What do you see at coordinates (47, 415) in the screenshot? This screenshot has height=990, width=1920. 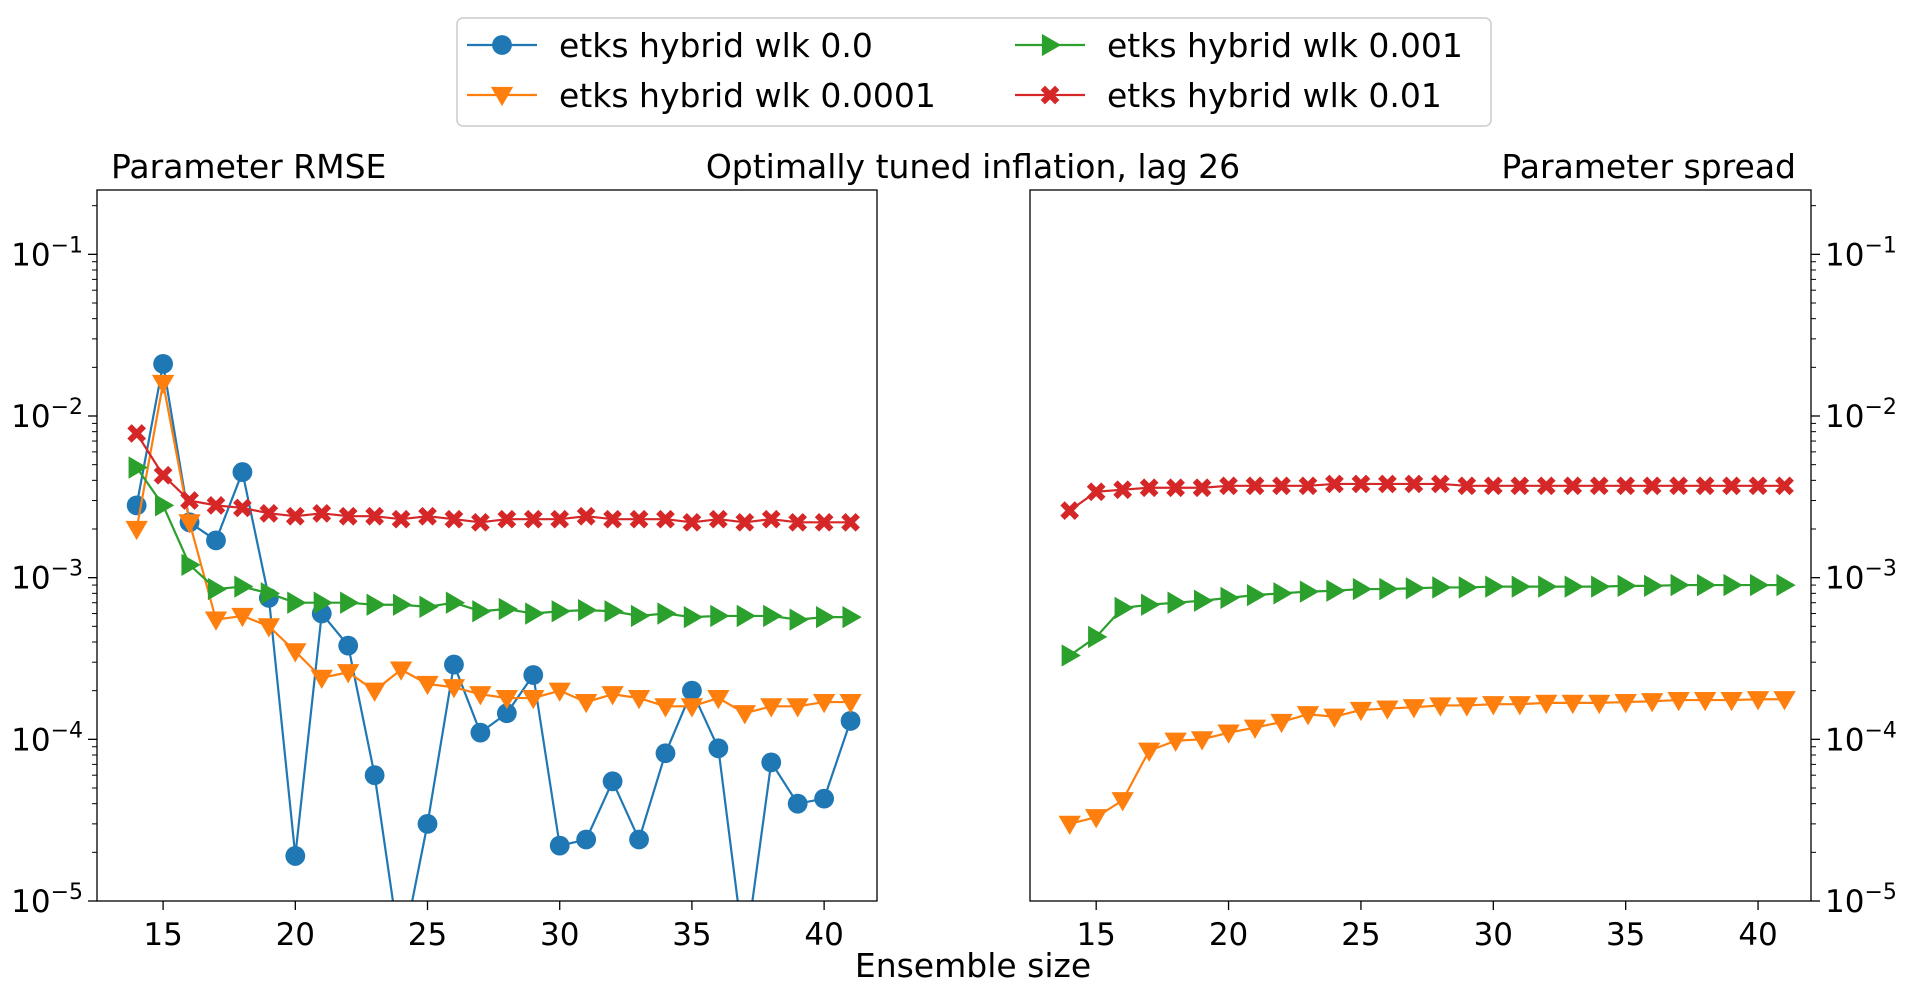 I see `left-y-tick-label: 10⁻²` at bounding box center [47, 415].